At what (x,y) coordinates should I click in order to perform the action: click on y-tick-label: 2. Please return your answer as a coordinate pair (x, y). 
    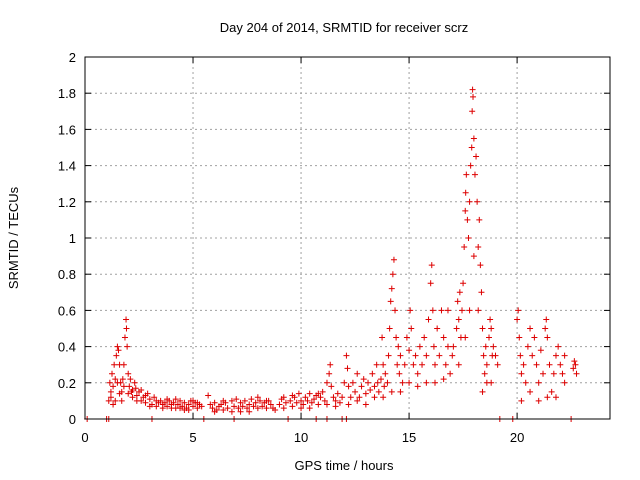
    Looking at the image, I should click on (72, 57).